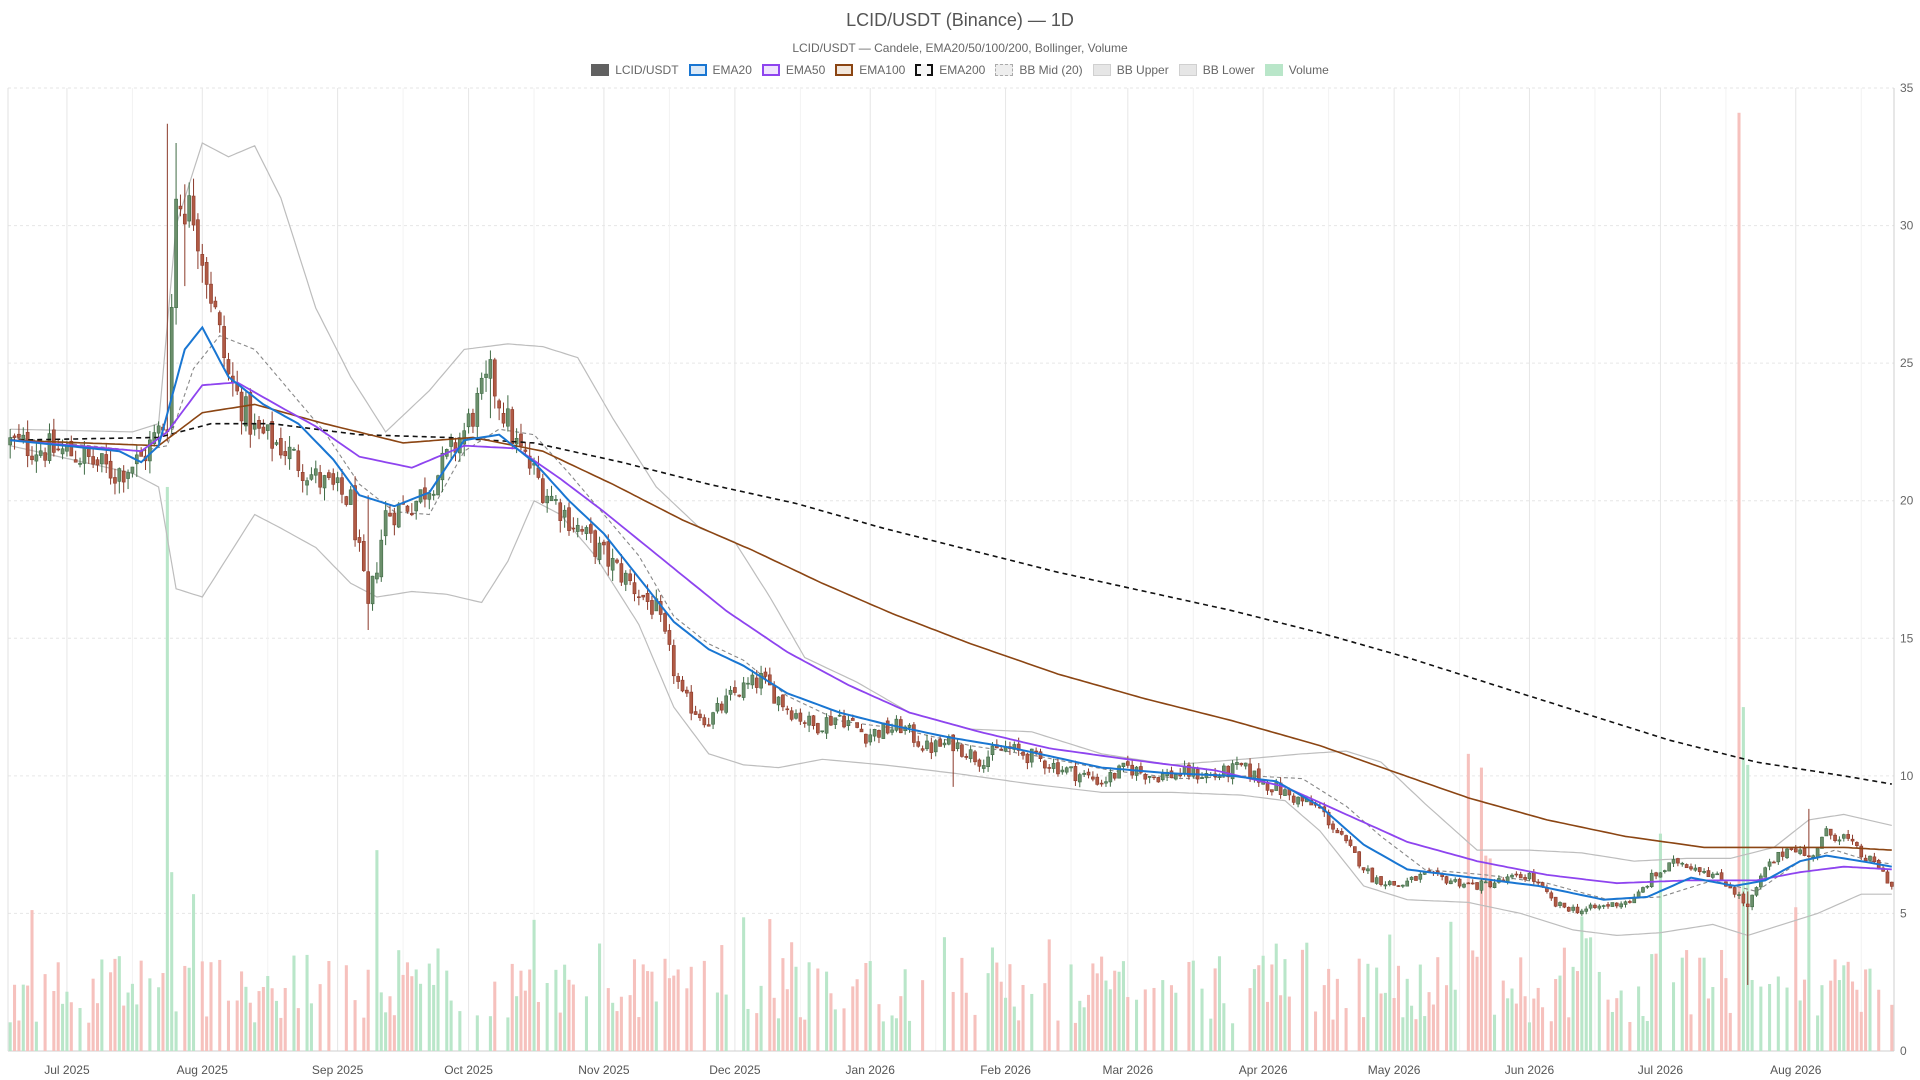  What do you see at coordinates (635, 70) in the screenshot?
I see `legend-item: LCID/USDT` at bounding box center [635, 70].